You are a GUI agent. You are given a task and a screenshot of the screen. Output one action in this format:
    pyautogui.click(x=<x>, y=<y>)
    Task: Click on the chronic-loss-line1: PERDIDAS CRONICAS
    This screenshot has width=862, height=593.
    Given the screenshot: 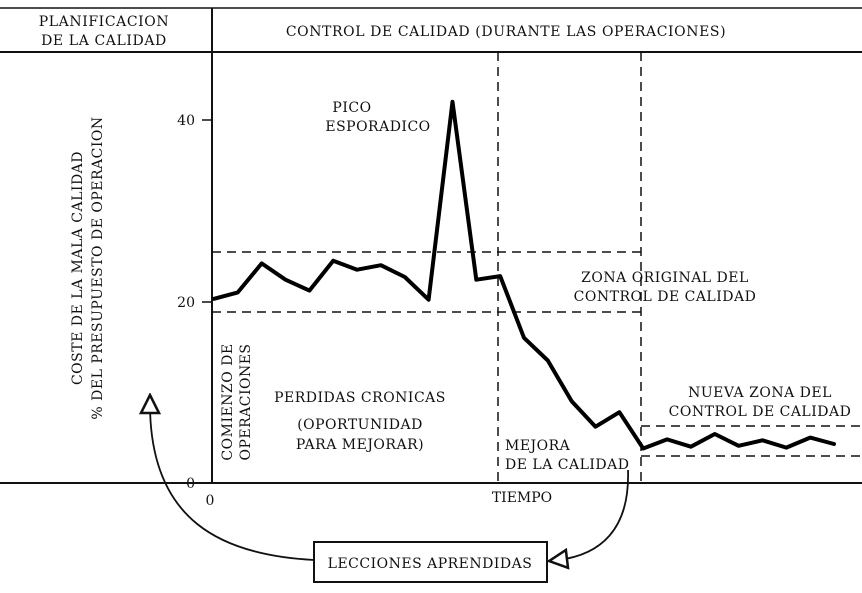 What is the action you would take?
    pyautogui.click(x=360, y=398)
    